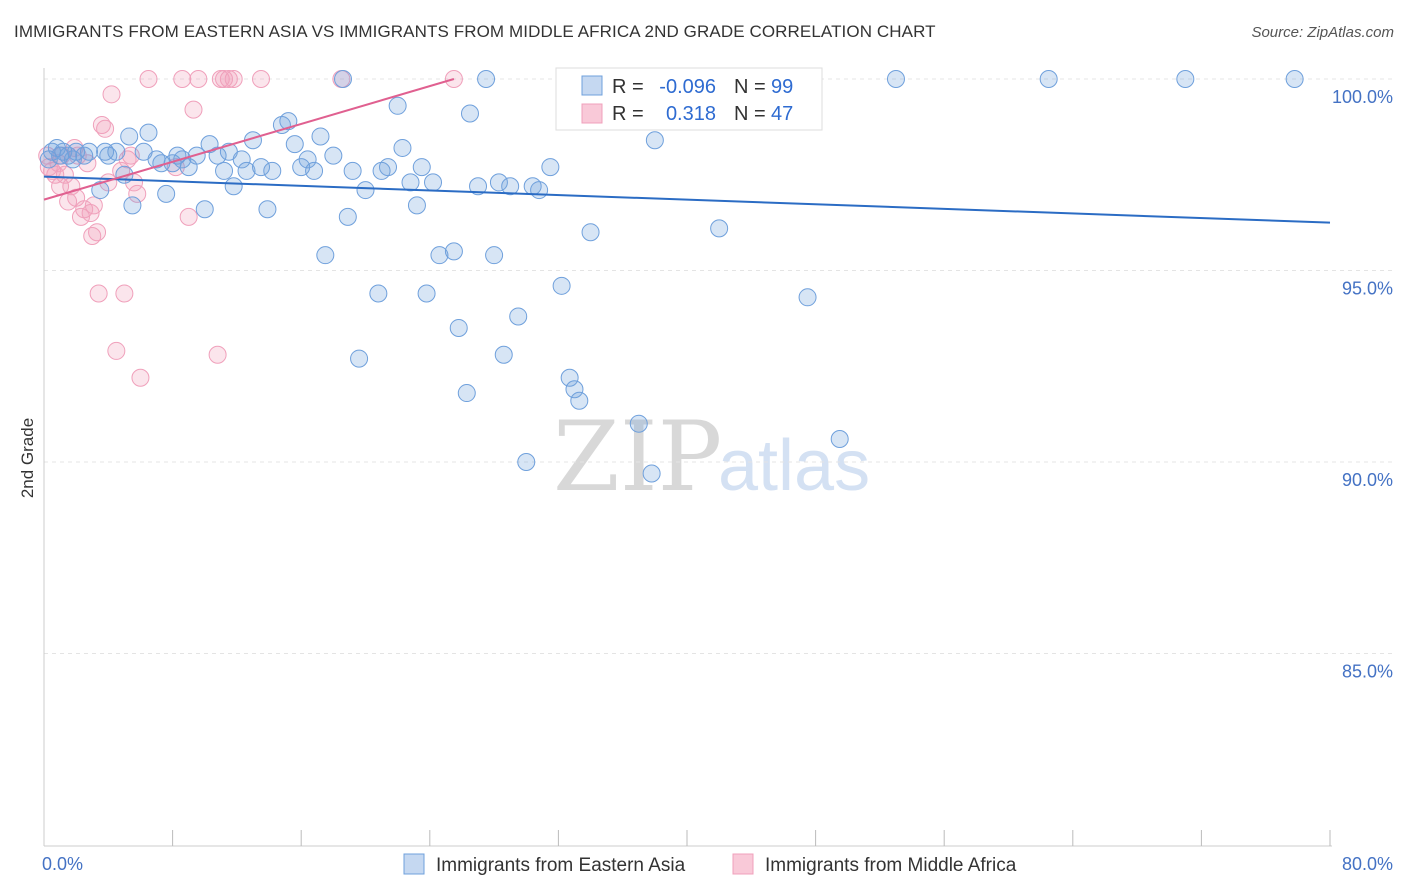 This screenshot has height=892, width=1406. What do you see at coordinates (1367, 289) in the screenshot?
I see `y-tick-label-1: 95.0%` at bounding box center [1367, 289].